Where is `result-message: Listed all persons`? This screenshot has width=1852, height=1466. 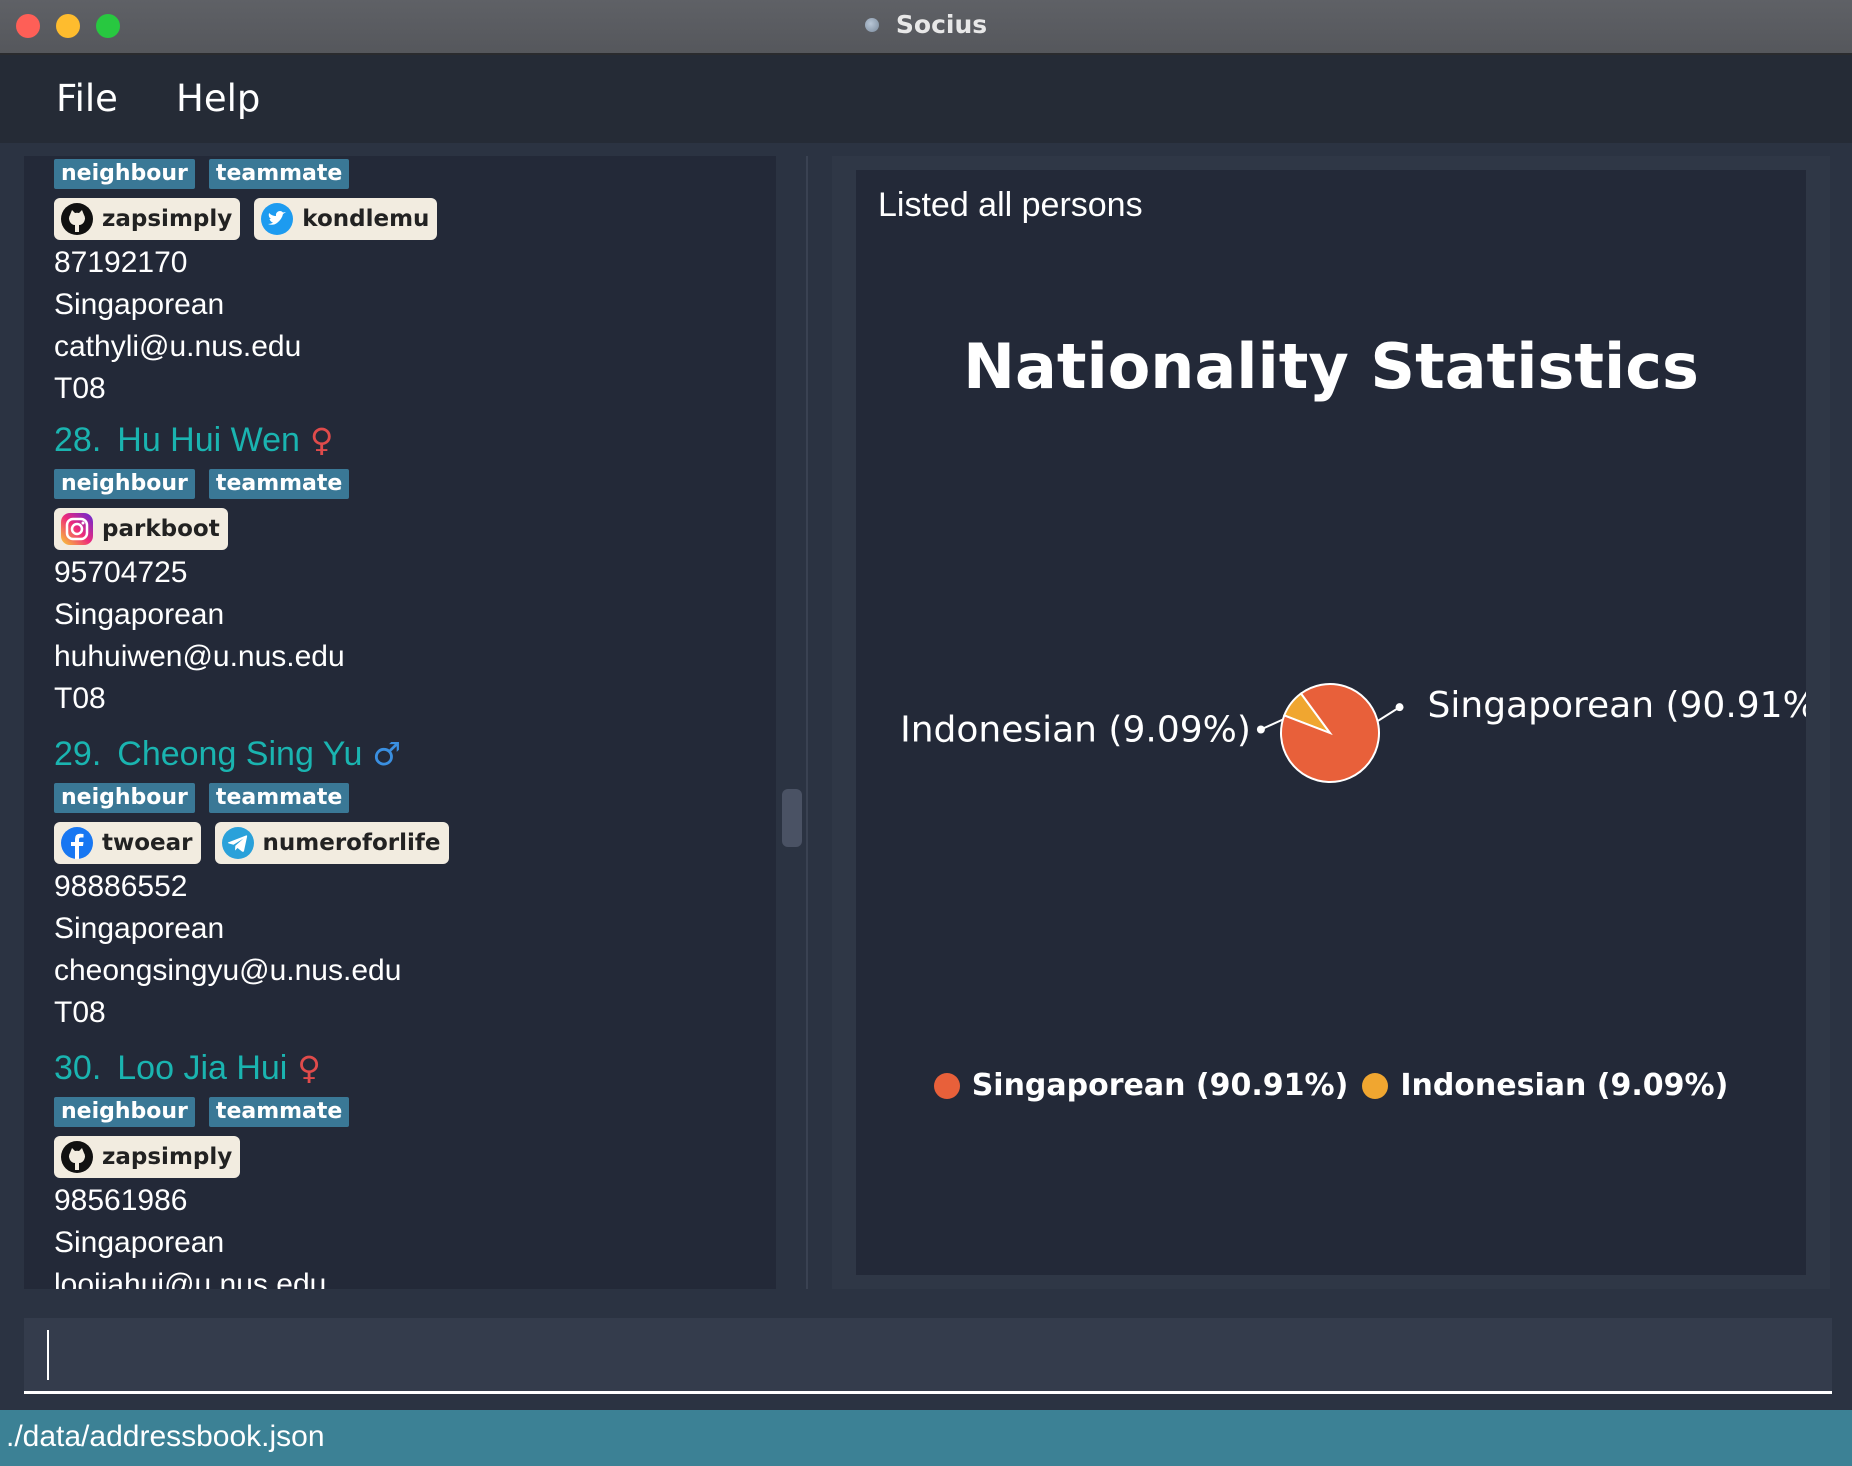 result-message: Listed all persons is located at coordinates (1010, 205).